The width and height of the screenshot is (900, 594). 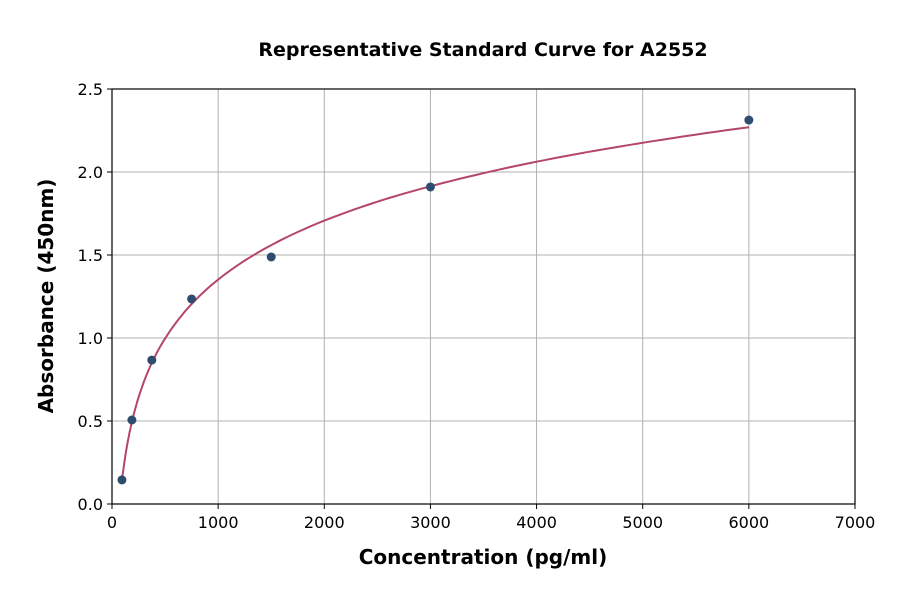 What do you see at coordinates (855, 522) in the screenshot?
I see `x-tick-label: 7000` at bounding box center [855, 522].